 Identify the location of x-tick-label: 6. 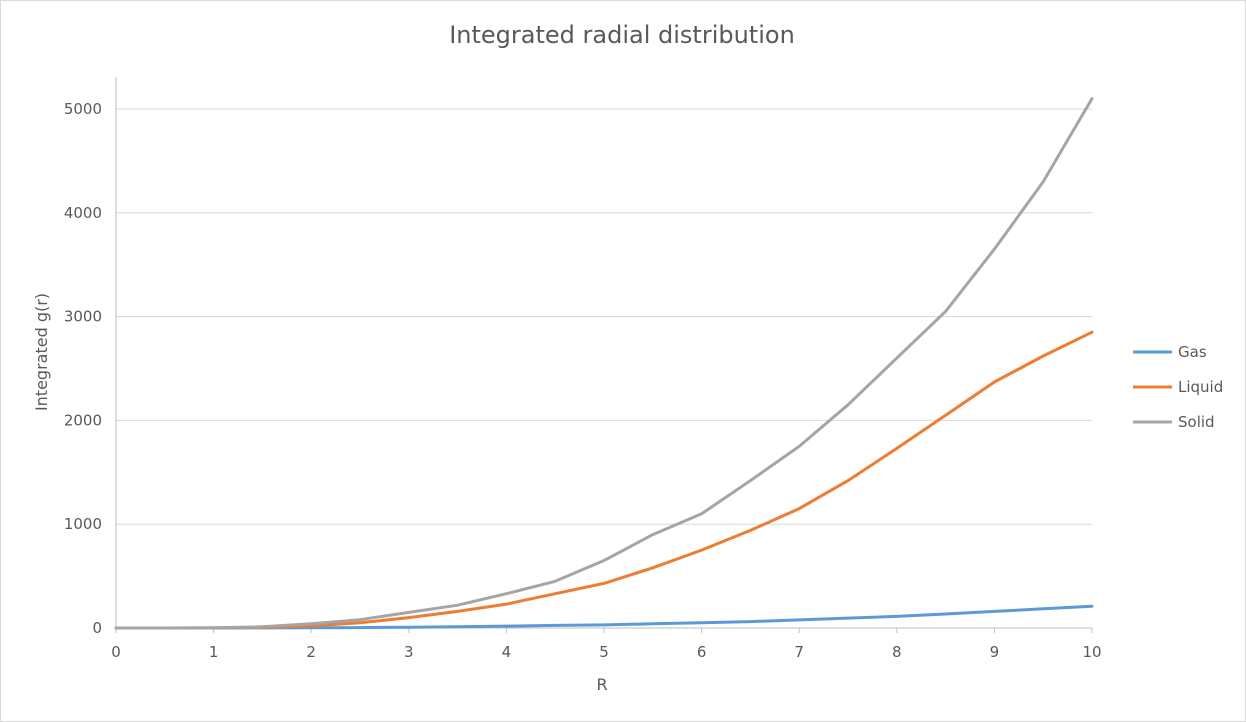
(702, 652).